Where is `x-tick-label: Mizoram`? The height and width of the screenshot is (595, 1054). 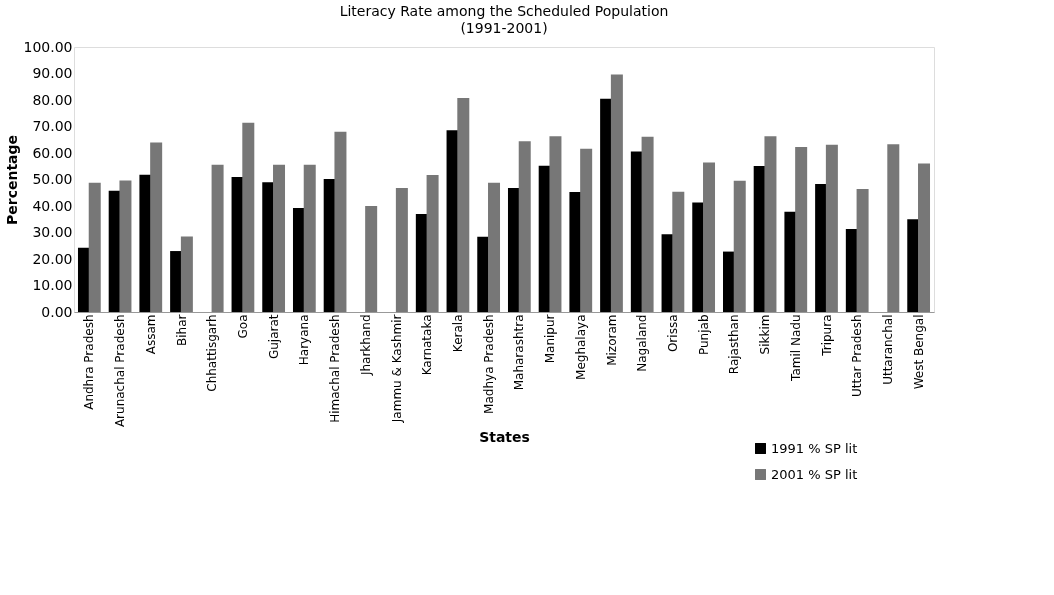 x-tick-label: Mizoram is located at coordinates (611, 340).